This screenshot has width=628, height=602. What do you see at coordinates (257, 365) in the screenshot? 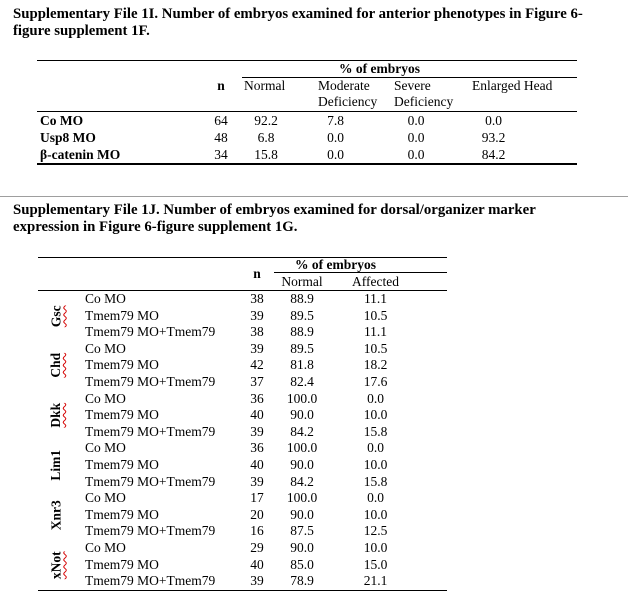
I see `n-value: 42` at bounding box center [257, 365].